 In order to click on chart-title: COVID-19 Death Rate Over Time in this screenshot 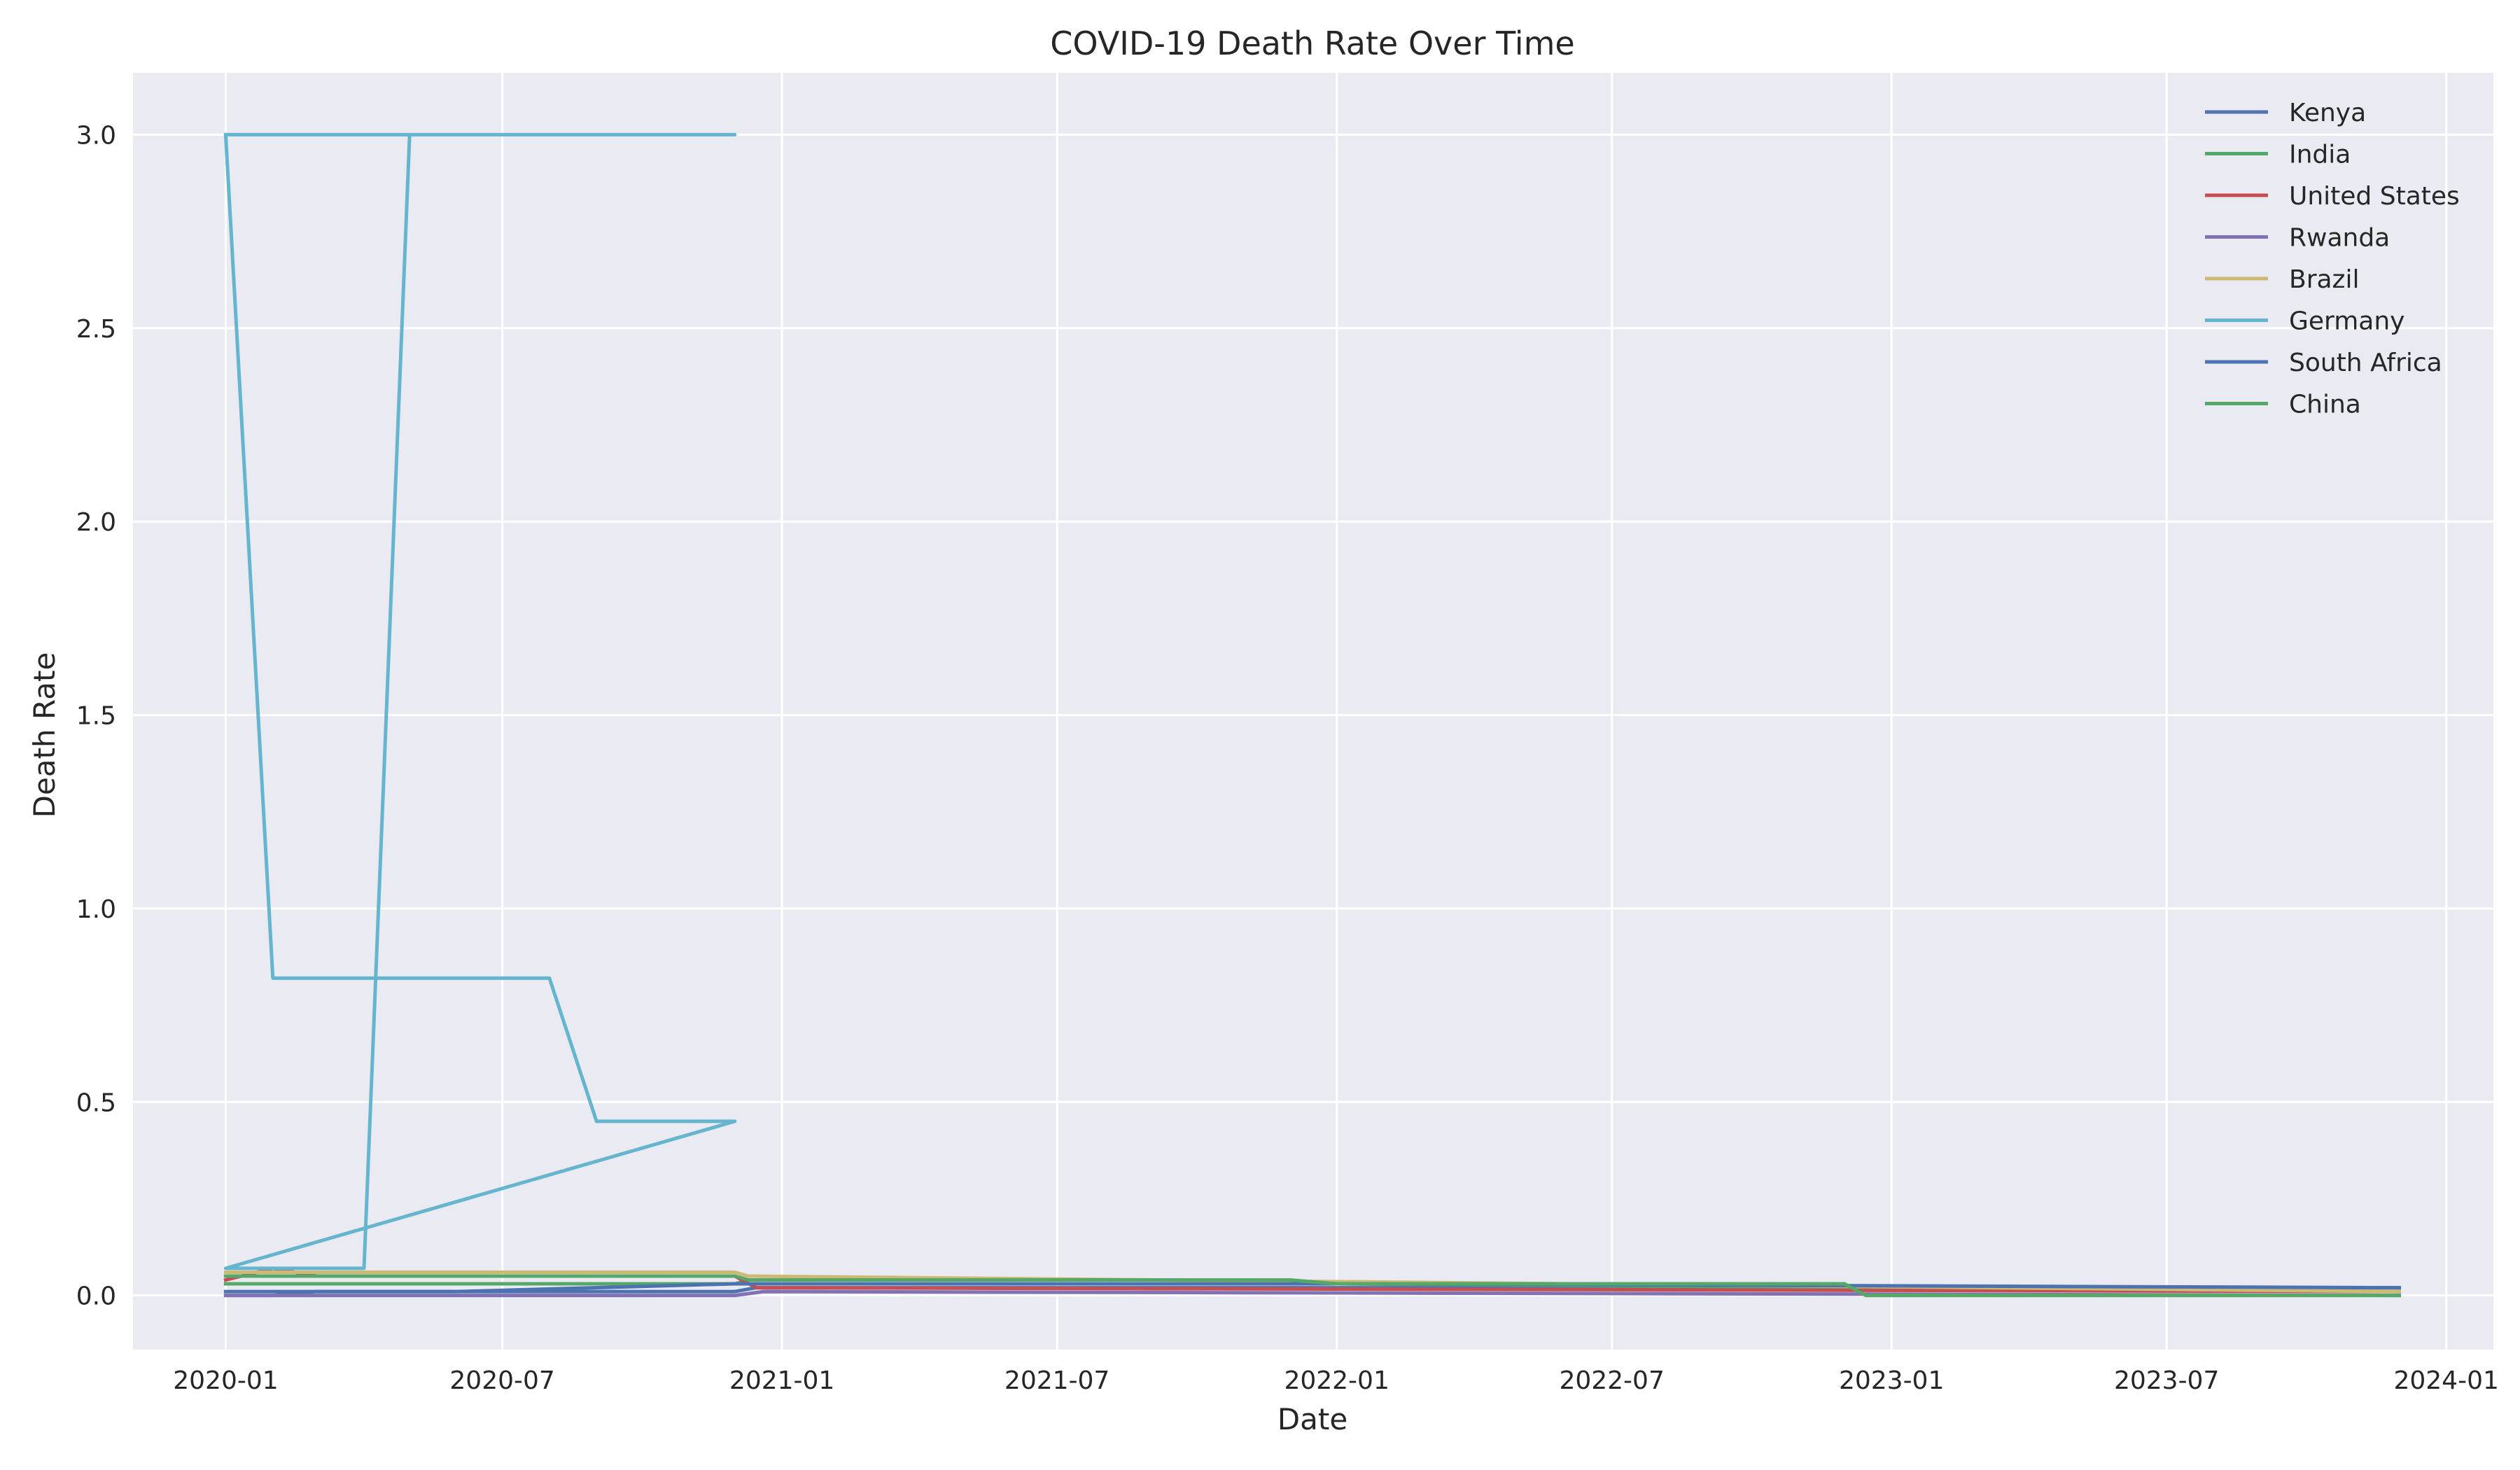, I will do `click(1312, 43)`.